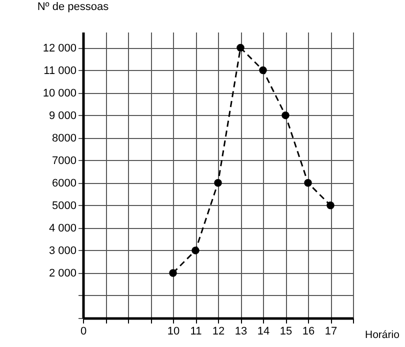  Describe the element at coordinates (64, 183) in the screenshot. I see `y-tick-label: 6000` at that location.